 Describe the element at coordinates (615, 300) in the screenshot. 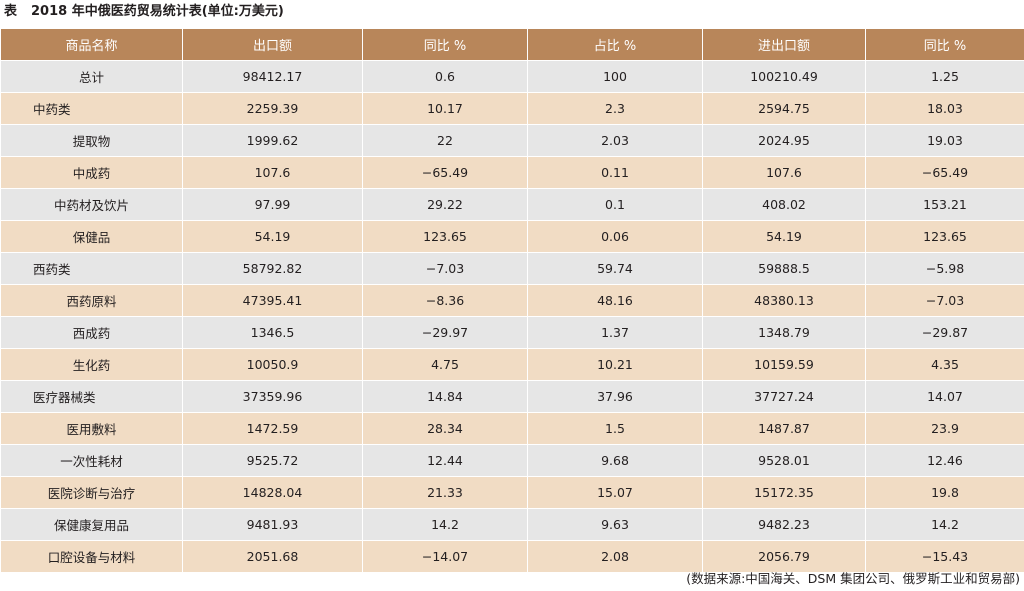

I see `cell-share: 48.16` at that location.